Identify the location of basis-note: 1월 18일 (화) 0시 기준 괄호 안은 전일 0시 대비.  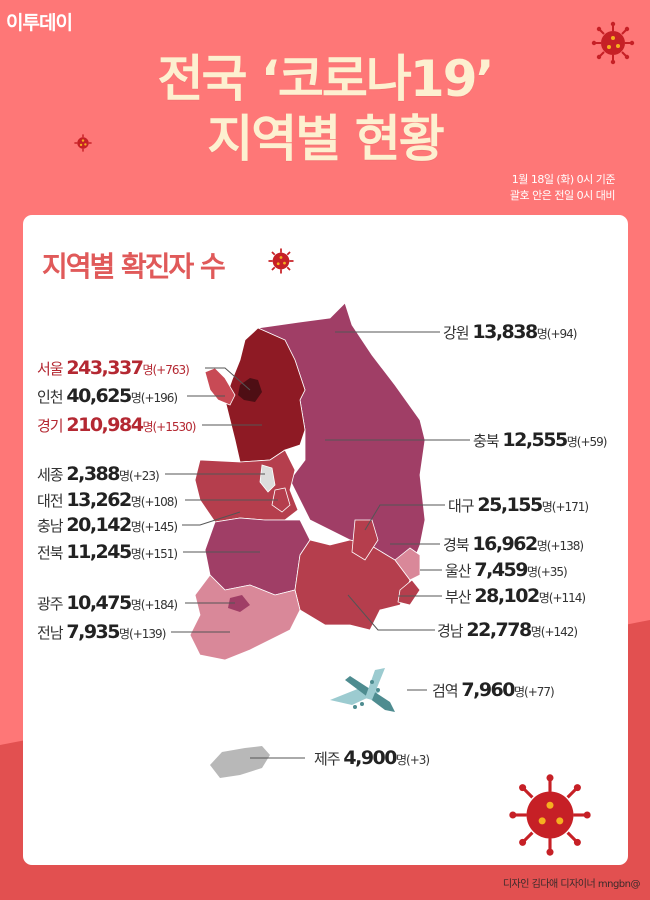
(562, 187).